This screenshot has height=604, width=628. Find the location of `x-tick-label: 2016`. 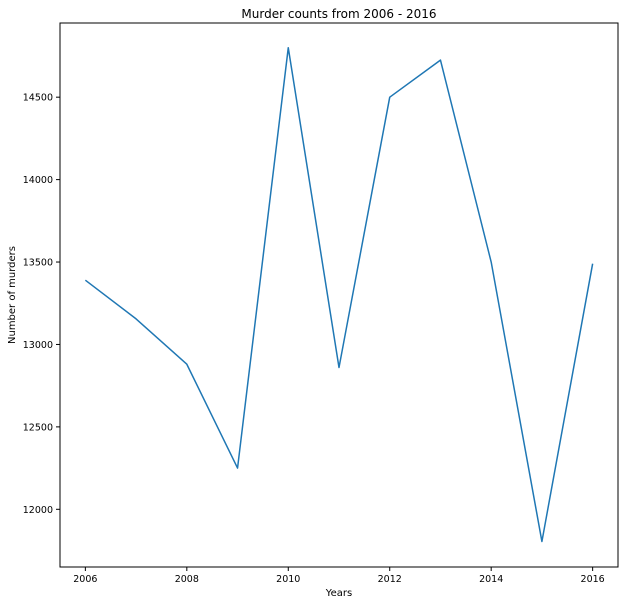

x-tick-label: 2016 is located at coordinates (593, 579).